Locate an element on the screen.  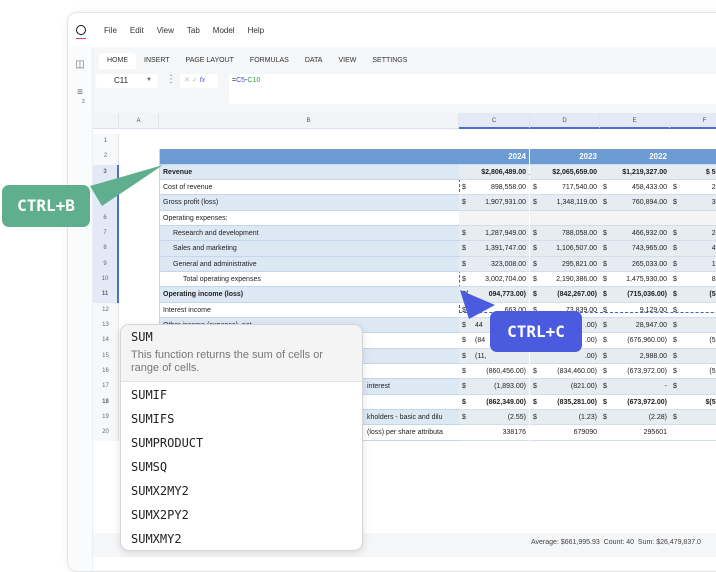
value-cell: .00) is located at coordinates (565, 356).